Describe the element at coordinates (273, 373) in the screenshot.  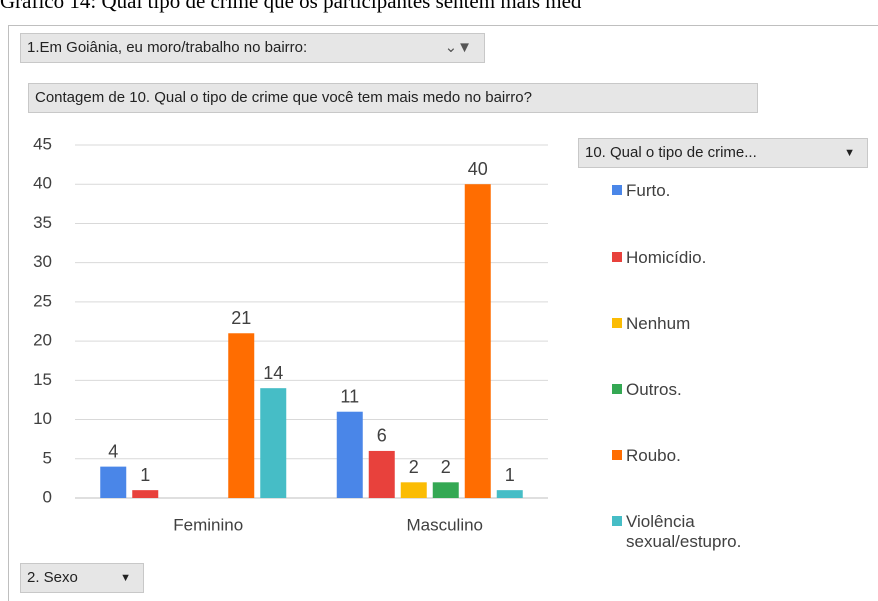
I see `data-label: 14` at that location.